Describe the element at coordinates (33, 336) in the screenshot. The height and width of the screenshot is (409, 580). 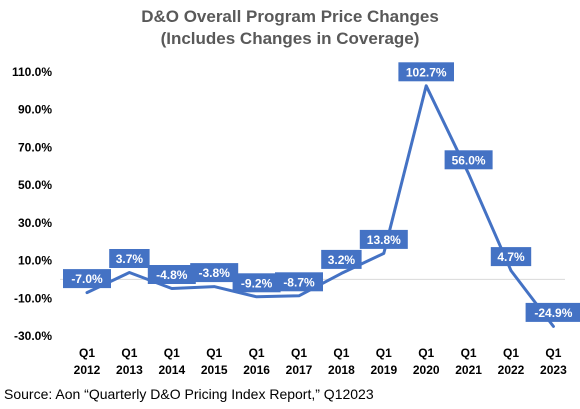
I see `y-tick-label: -30.0%` at that location.